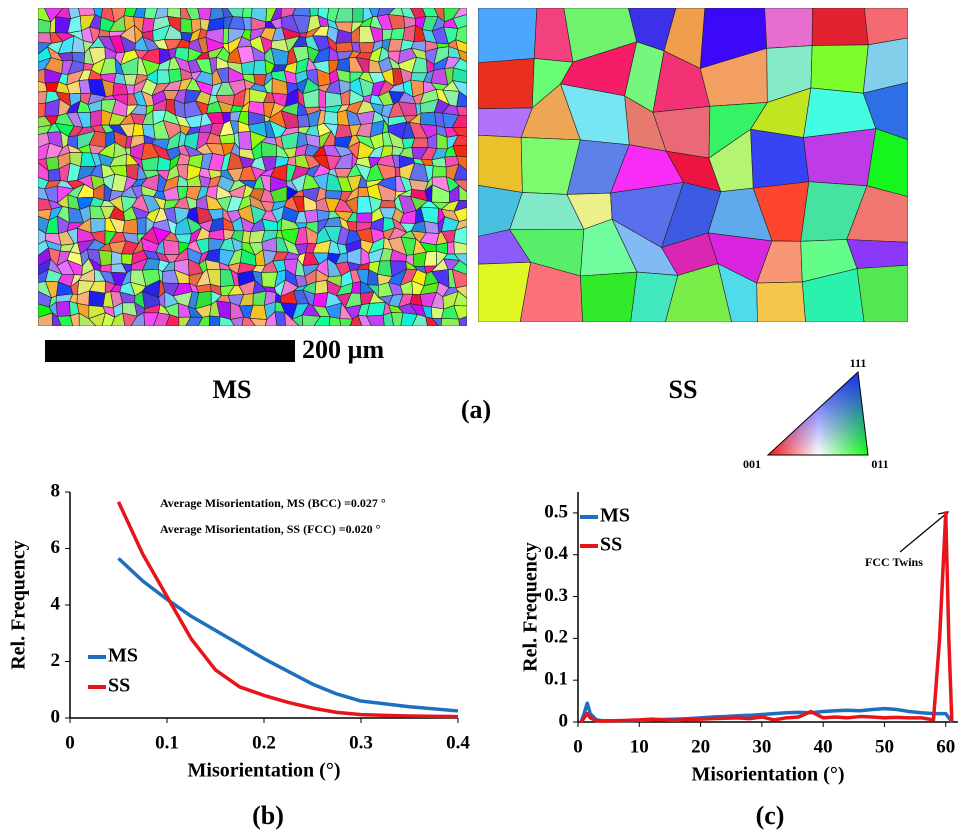 Image resolution: width=964 pixels, height=835 pixels. What do you see at coordinates (752, 464) in the screenshot?
I see `ipf-label: 001` at bounding box center [752, 464].